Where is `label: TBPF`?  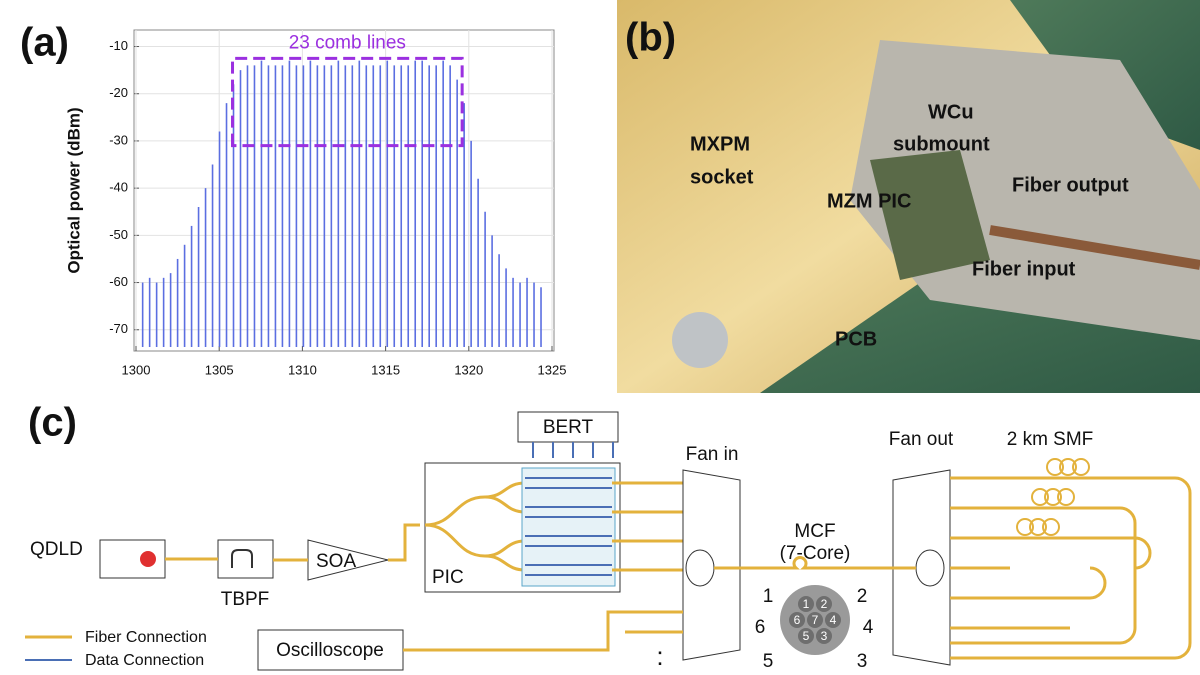
label: TBPF is located at coordinates (245, 599).